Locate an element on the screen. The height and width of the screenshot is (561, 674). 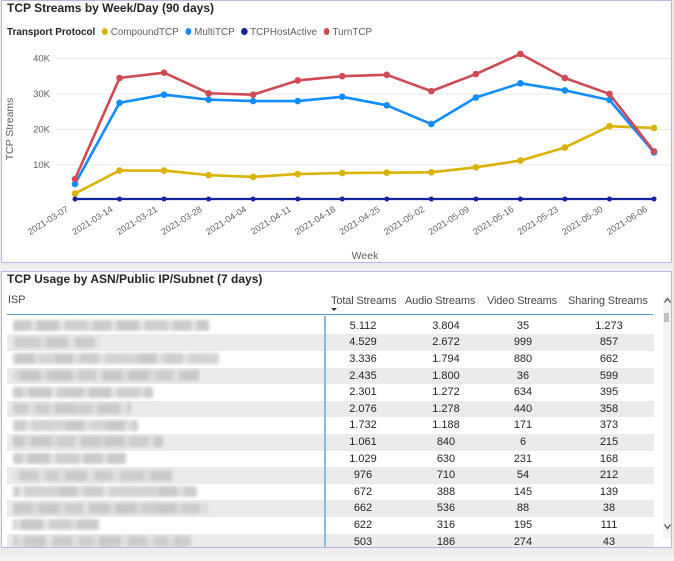
svg-text: 2021-05-16 is located at coordinates (493, 220).